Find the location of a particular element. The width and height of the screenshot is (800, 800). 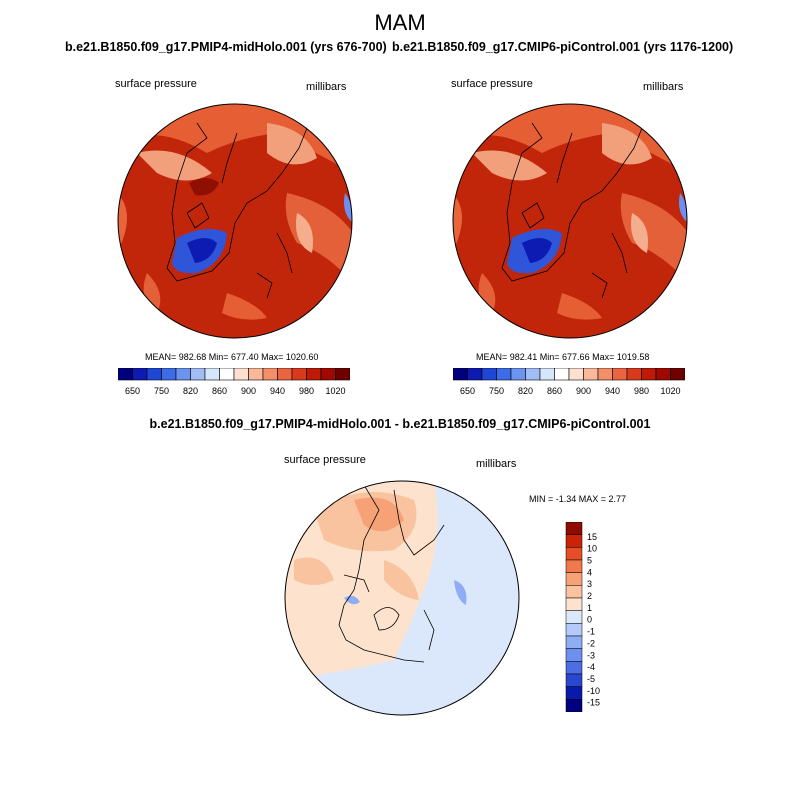

diff-units-label: millibars is located at coordinates (496, 464).